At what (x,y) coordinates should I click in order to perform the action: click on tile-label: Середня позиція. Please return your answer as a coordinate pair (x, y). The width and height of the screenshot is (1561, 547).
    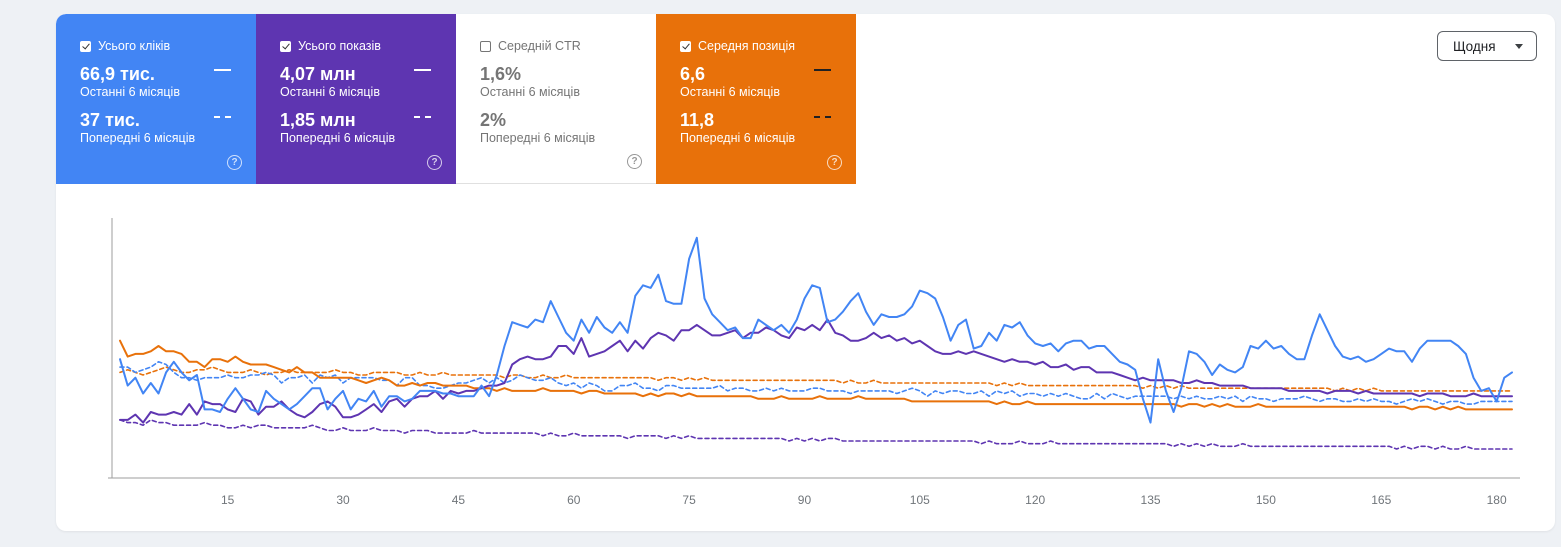
    Looking at the image, I should click on (747, 46).